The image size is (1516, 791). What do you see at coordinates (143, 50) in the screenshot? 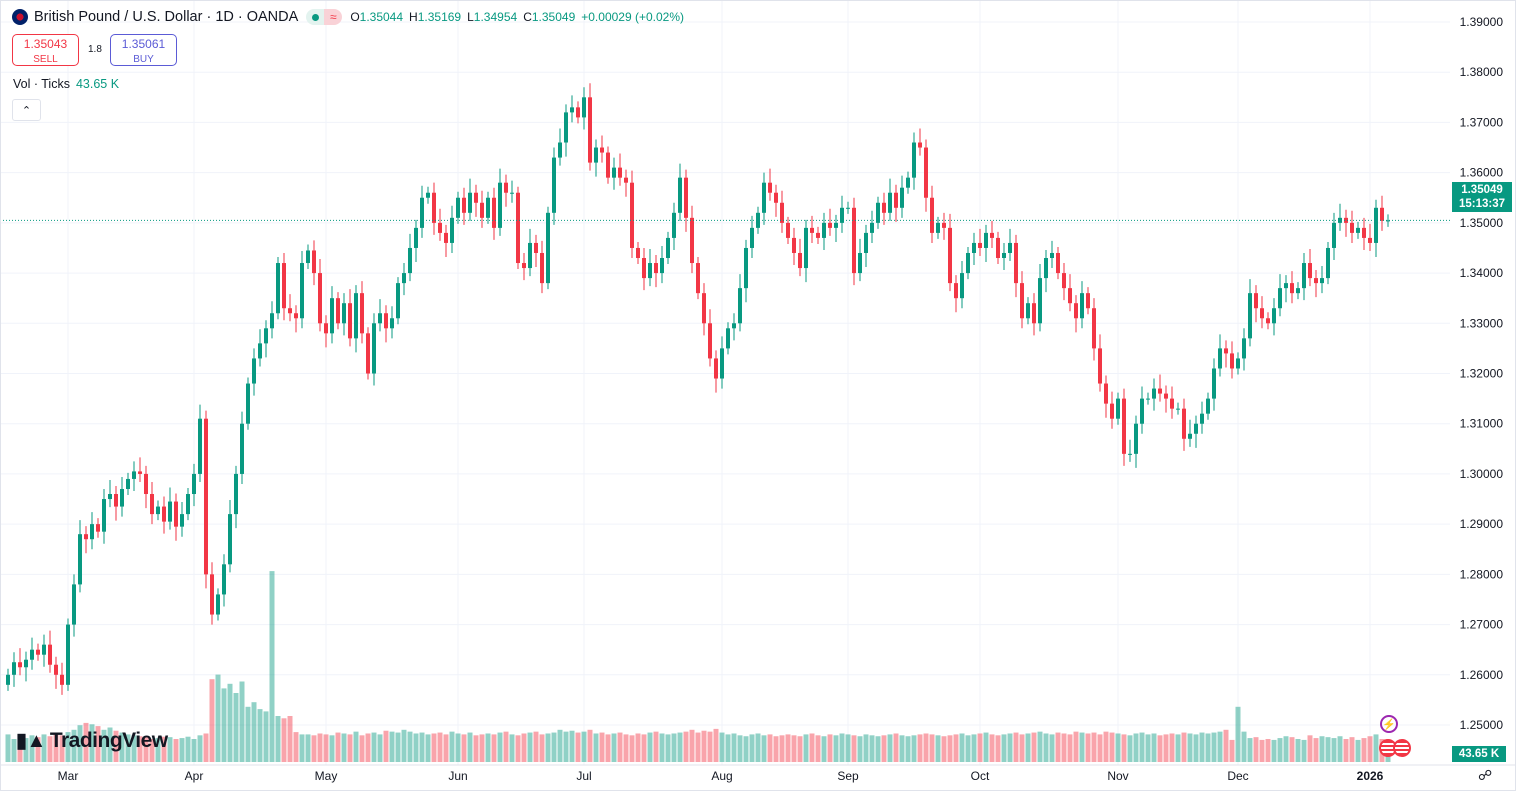
I see `buy-button: 1.35061 BUY` at bounding box center [143, 50].